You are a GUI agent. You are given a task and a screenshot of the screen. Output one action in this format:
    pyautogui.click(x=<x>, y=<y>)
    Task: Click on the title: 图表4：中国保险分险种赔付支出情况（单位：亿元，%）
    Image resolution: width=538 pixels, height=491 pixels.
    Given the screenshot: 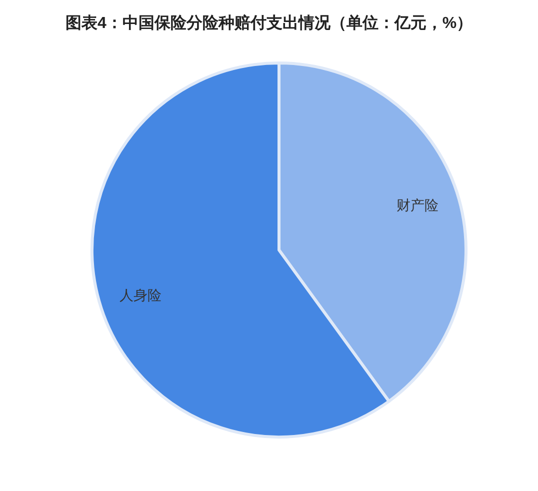 What is the action you would take?
    pyautogui.click(x=269, y=23)
    